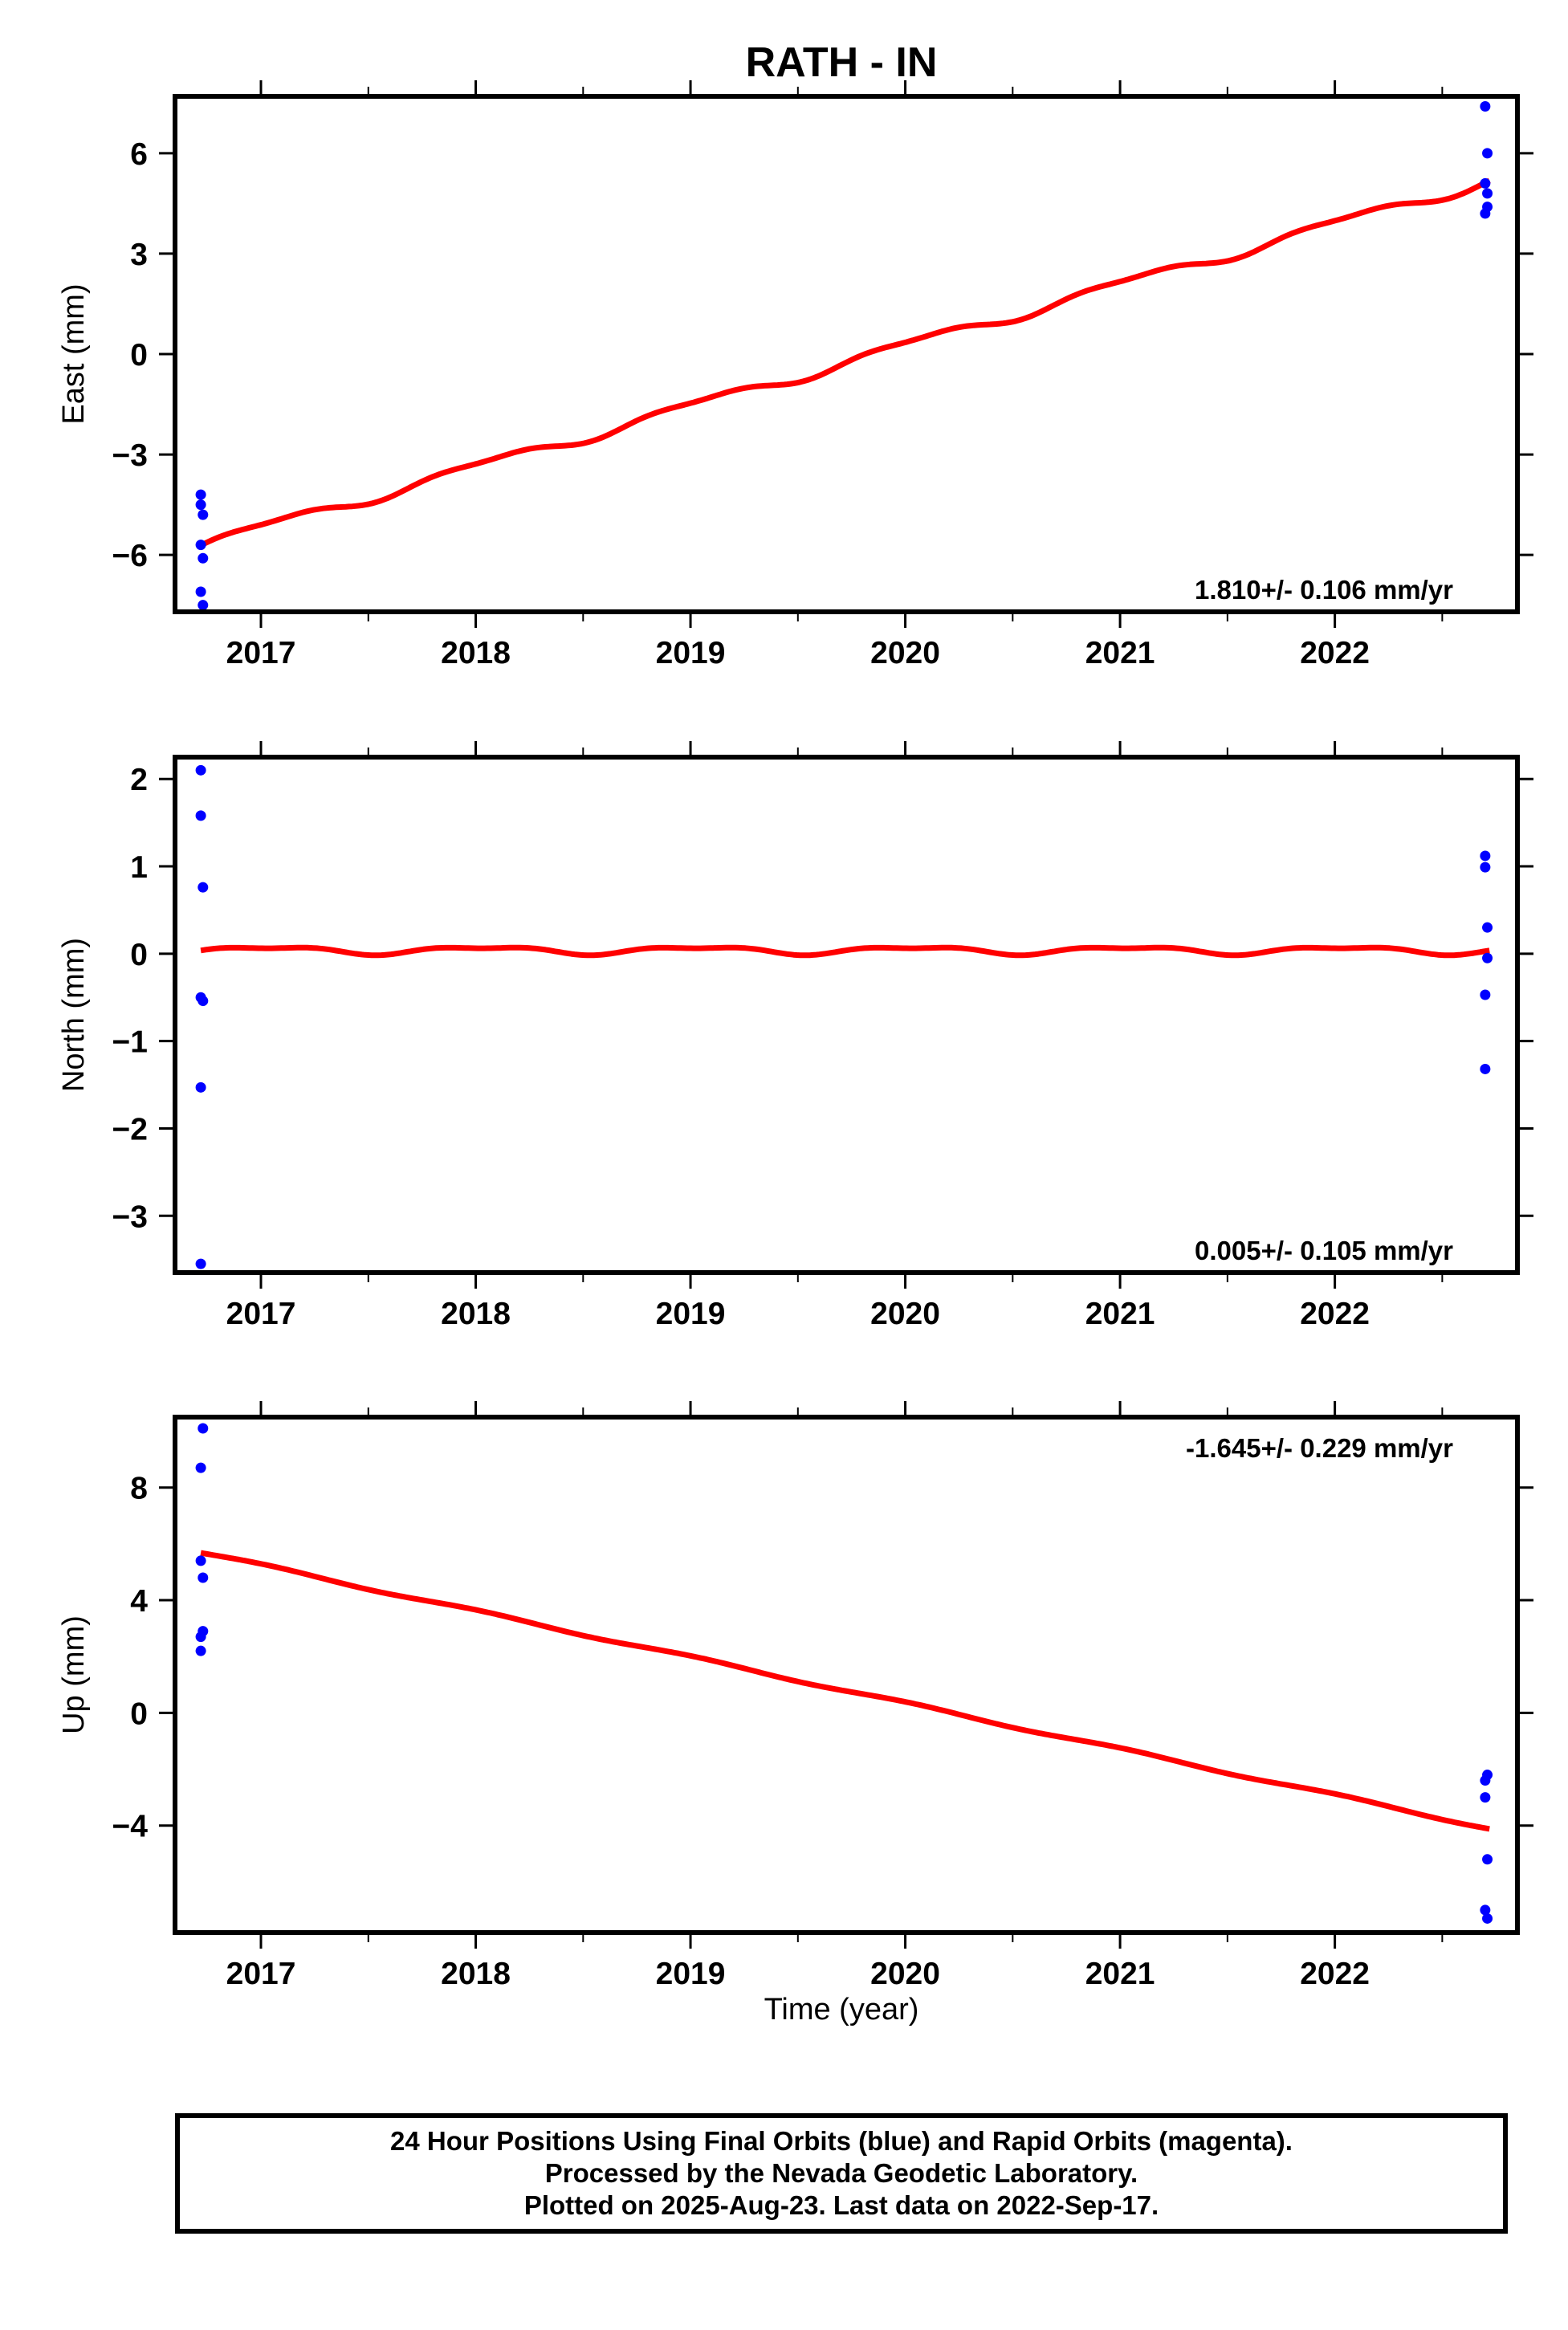 The height and width of the screenshot is (2330, 1568). Describe the element at coordinates (139, 1714) in the screenshot. I see `up-y-tick-label: 0` at that location.